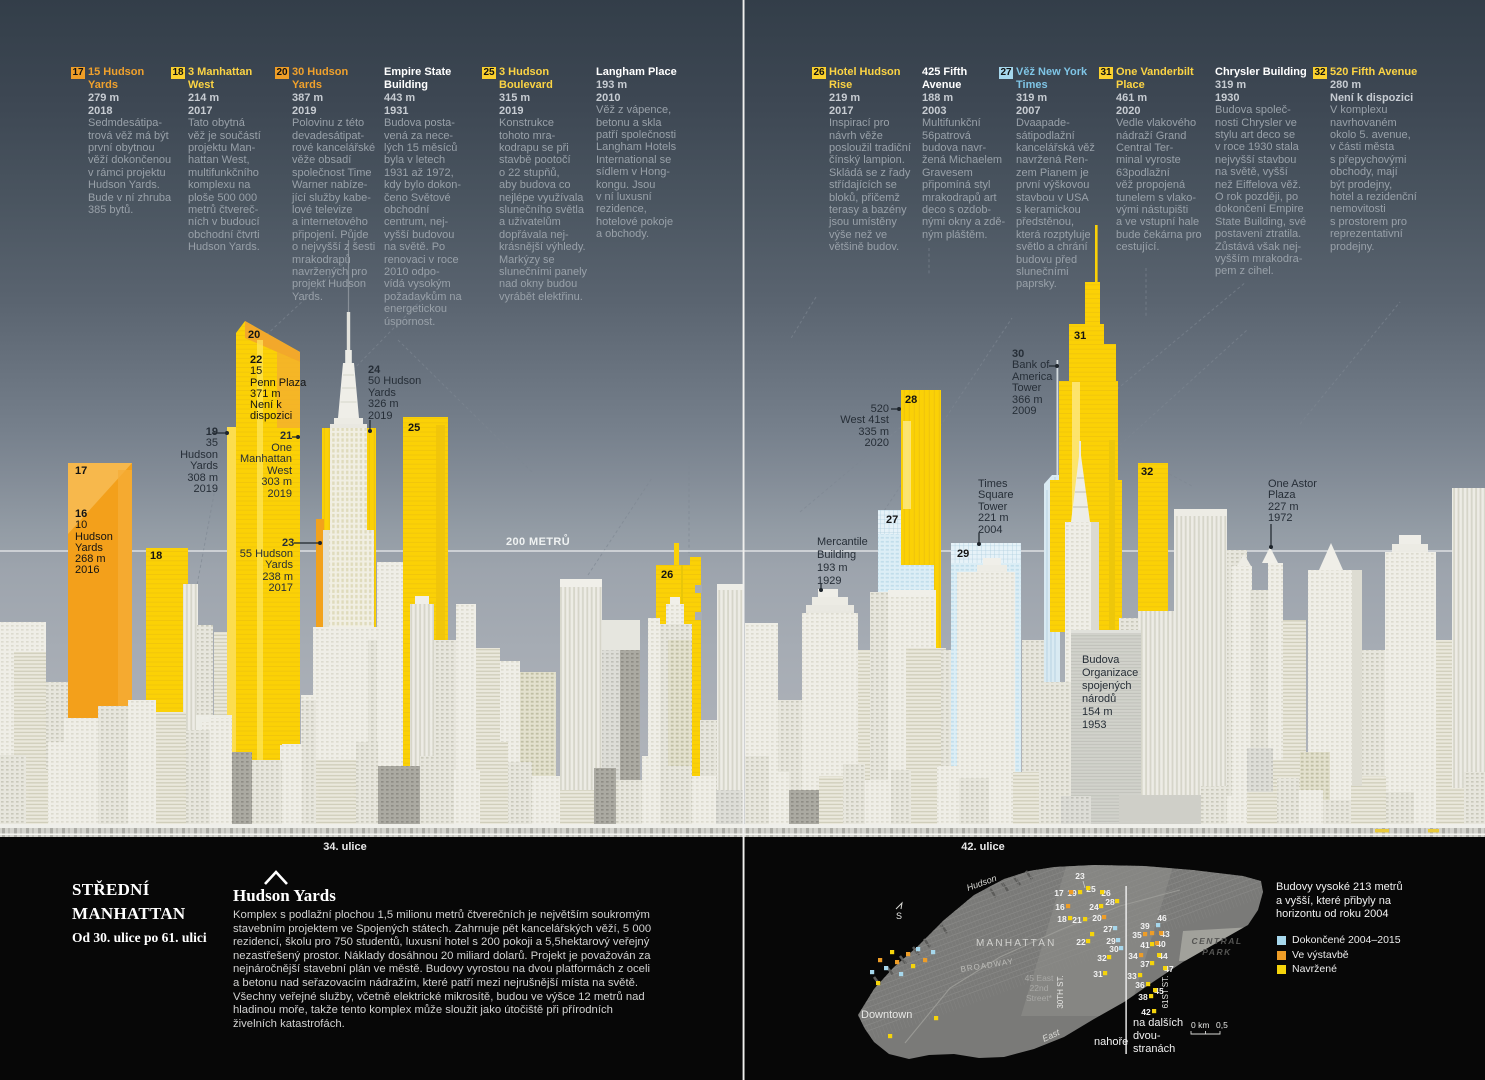 The height and width of the screenshot is (1080, 1485). Describe the element at coordinates (1081, 942) in the screenshot. I see `svg-text: 22` at that location.